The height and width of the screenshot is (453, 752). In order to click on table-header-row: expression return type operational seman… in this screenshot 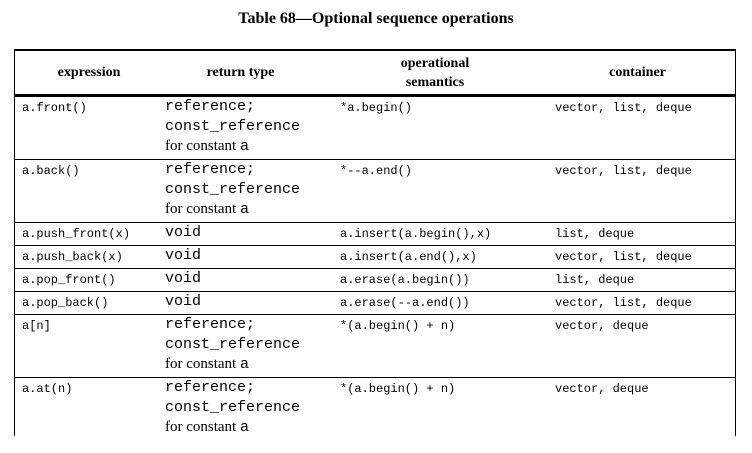, I will do `click(375, 73)`.